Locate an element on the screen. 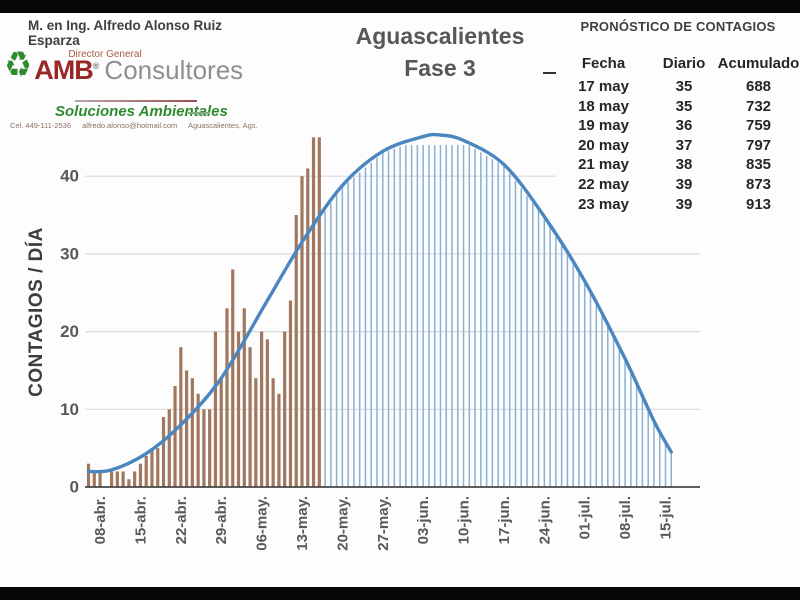  table-row: 20 may 37 797 is located at coordinates (678, 146).